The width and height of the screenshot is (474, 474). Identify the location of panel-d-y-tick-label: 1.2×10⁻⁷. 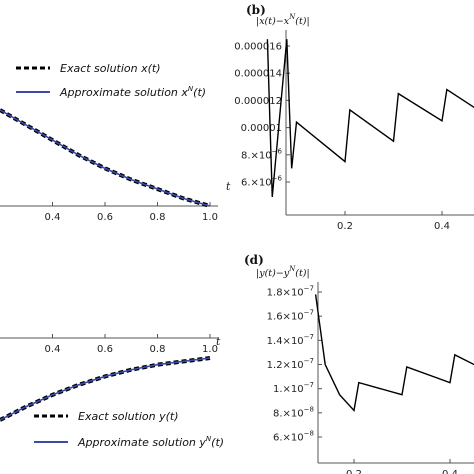
(290, 364).